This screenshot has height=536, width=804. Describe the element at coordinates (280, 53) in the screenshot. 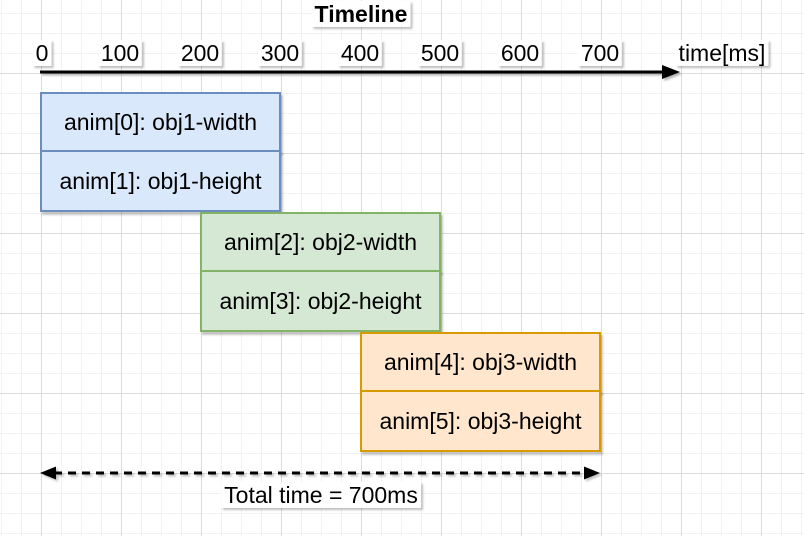

I see `axis-tick-label: 300` at that location.